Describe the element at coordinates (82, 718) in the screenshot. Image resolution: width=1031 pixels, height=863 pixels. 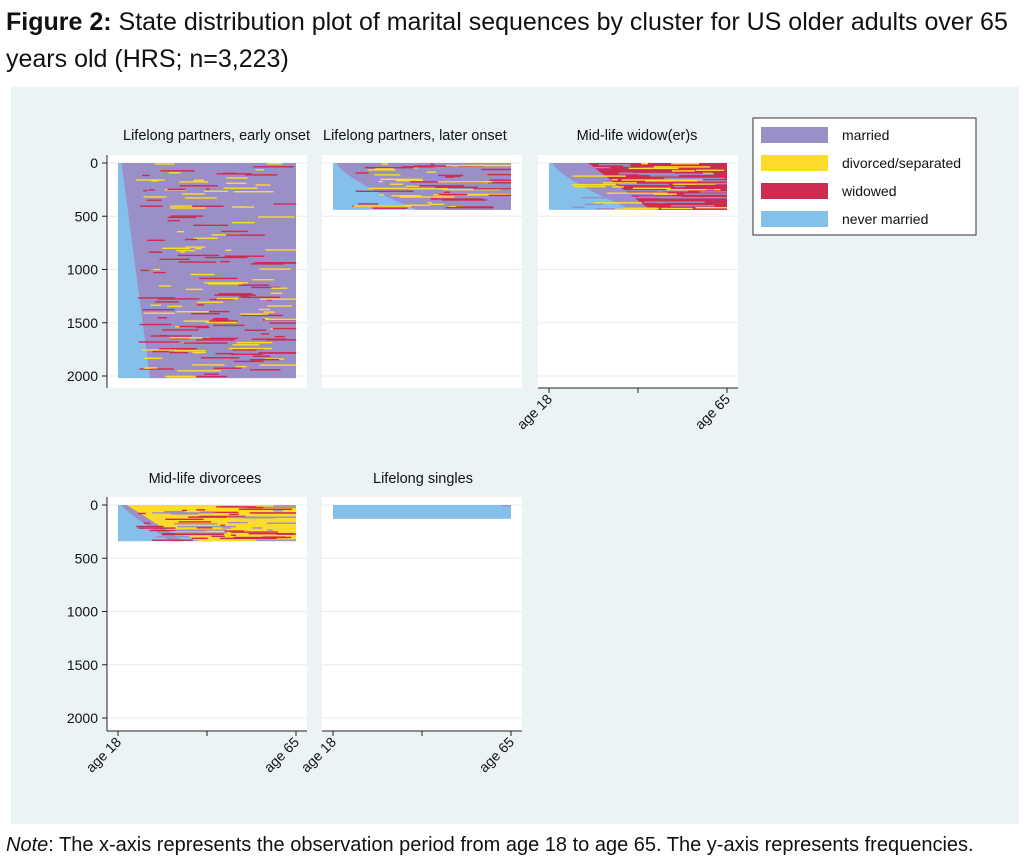
I see `y-tick-label: 2000` at that location.